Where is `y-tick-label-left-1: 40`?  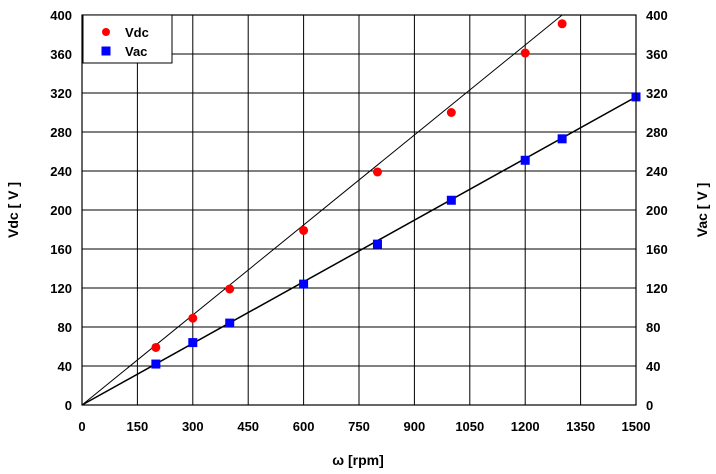
y-tick-label-left-1: 40 is located at coordinates (65, 366).